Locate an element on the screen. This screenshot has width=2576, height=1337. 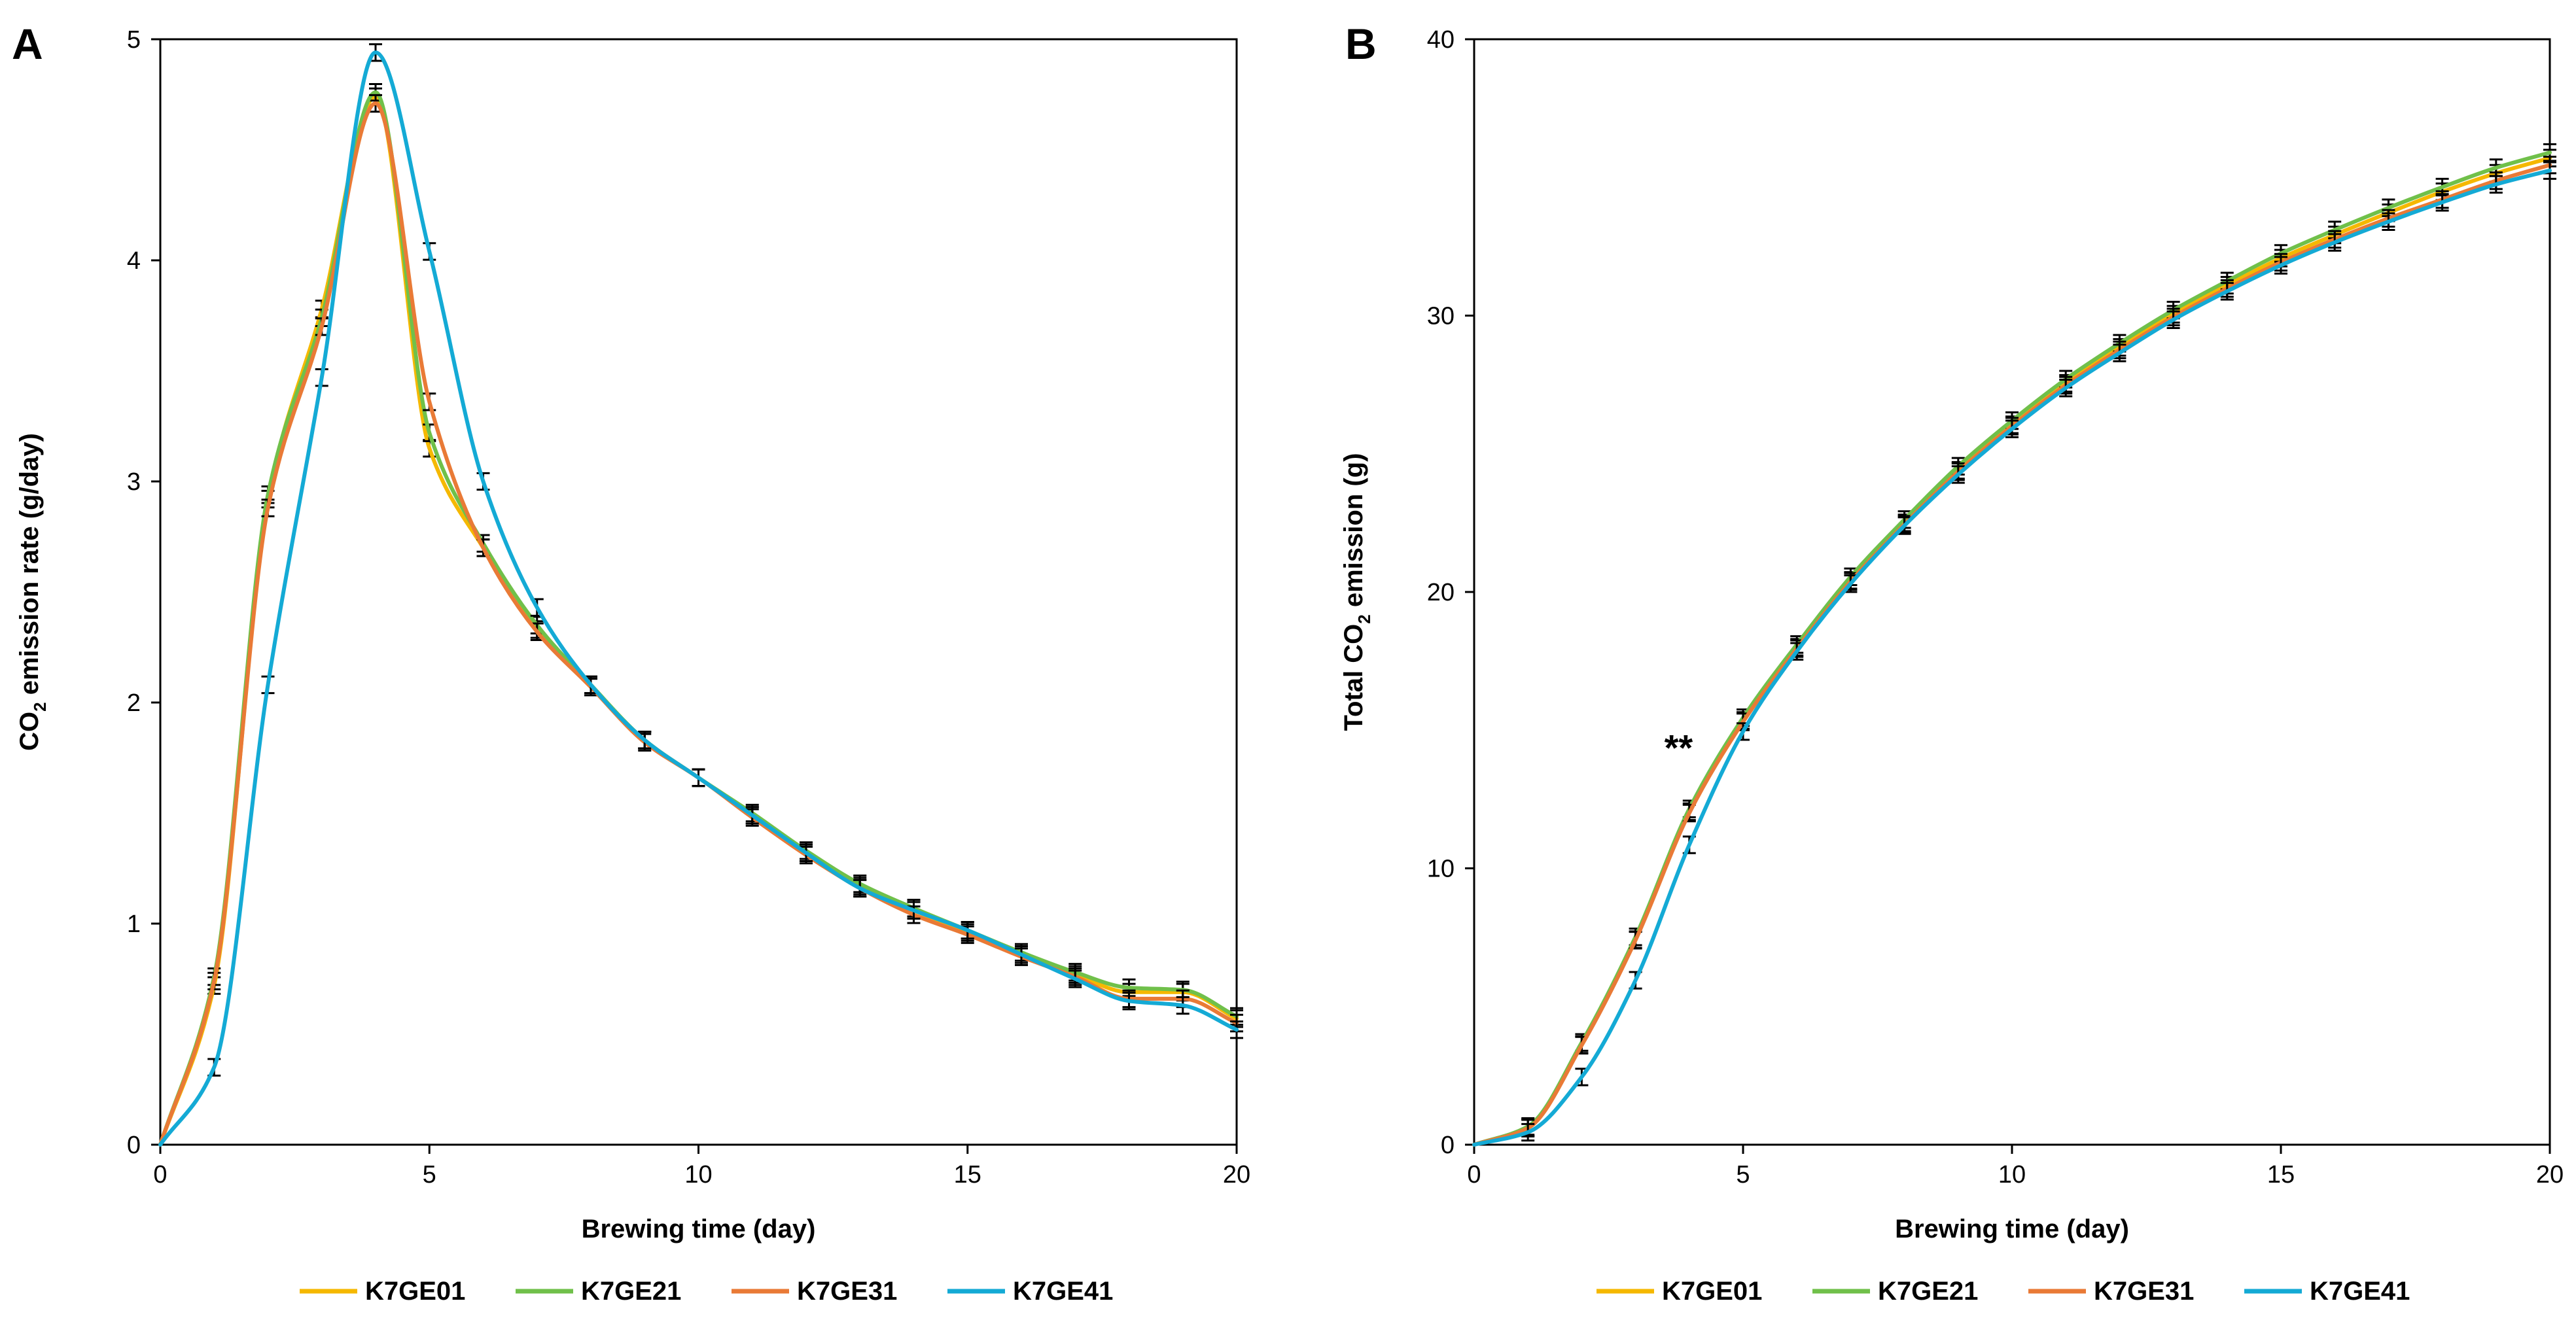
y-axis-title: Total CO2 emission (g) is located at coordinates (1356, 592).